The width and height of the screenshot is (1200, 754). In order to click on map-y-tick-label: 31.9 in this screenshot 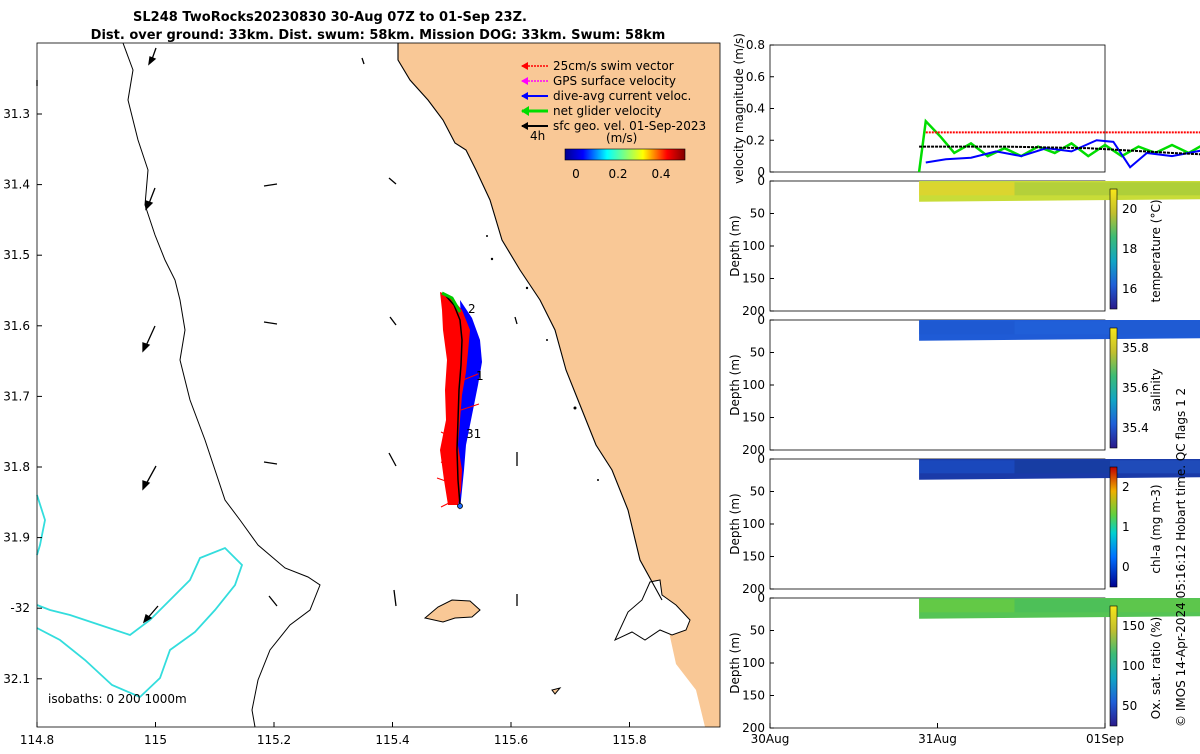, I will do `click(16, 538)`.